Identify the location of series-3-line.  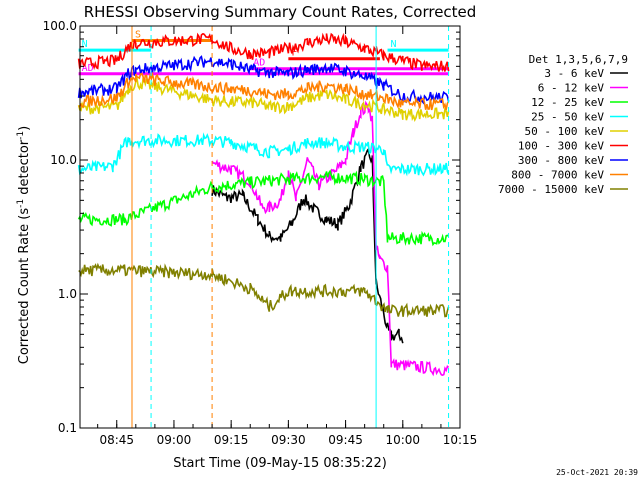
(263, 154).